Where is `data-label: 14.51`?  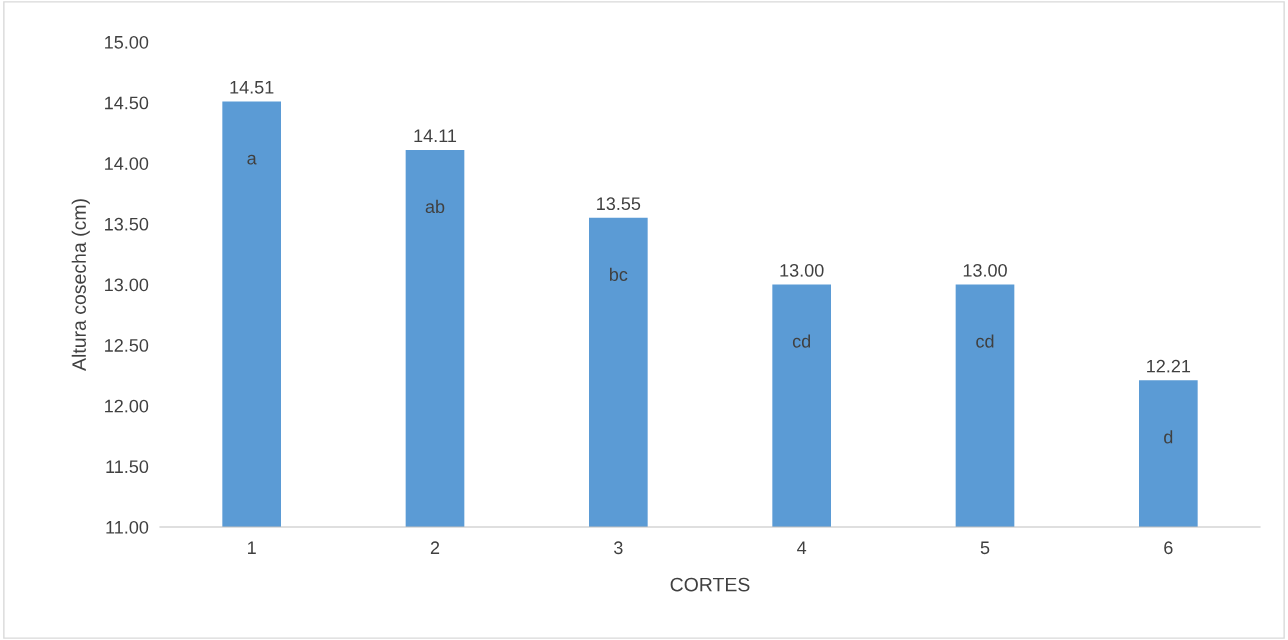
data-label: 14.51 is located at coordinates (252, 87).